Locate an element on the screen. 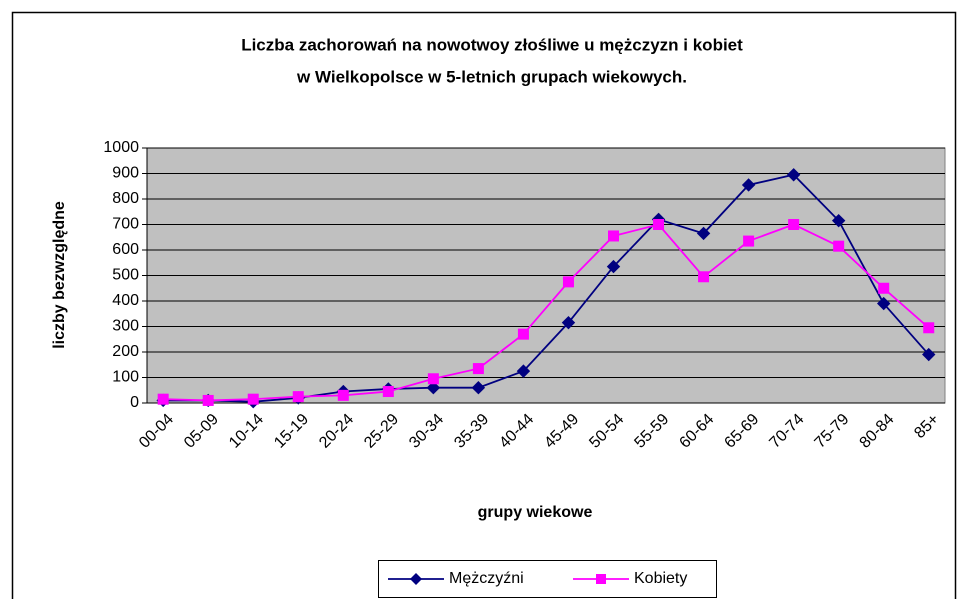 This screenshot has width=957, height=599. y-tick-label: 100 is located at coordinates (125, 377).